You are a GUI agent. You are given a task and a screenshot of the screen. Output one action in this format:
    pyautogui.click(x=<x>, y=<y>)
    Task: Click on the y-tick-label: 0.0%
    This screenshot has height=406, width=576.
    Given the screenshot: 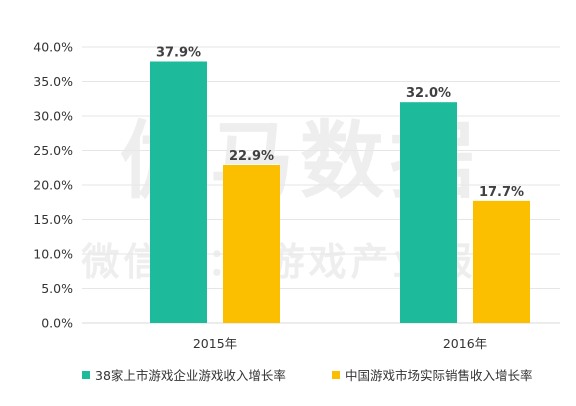 What is the action you would take?
    pyautogui.click(x=57, y=323)
    